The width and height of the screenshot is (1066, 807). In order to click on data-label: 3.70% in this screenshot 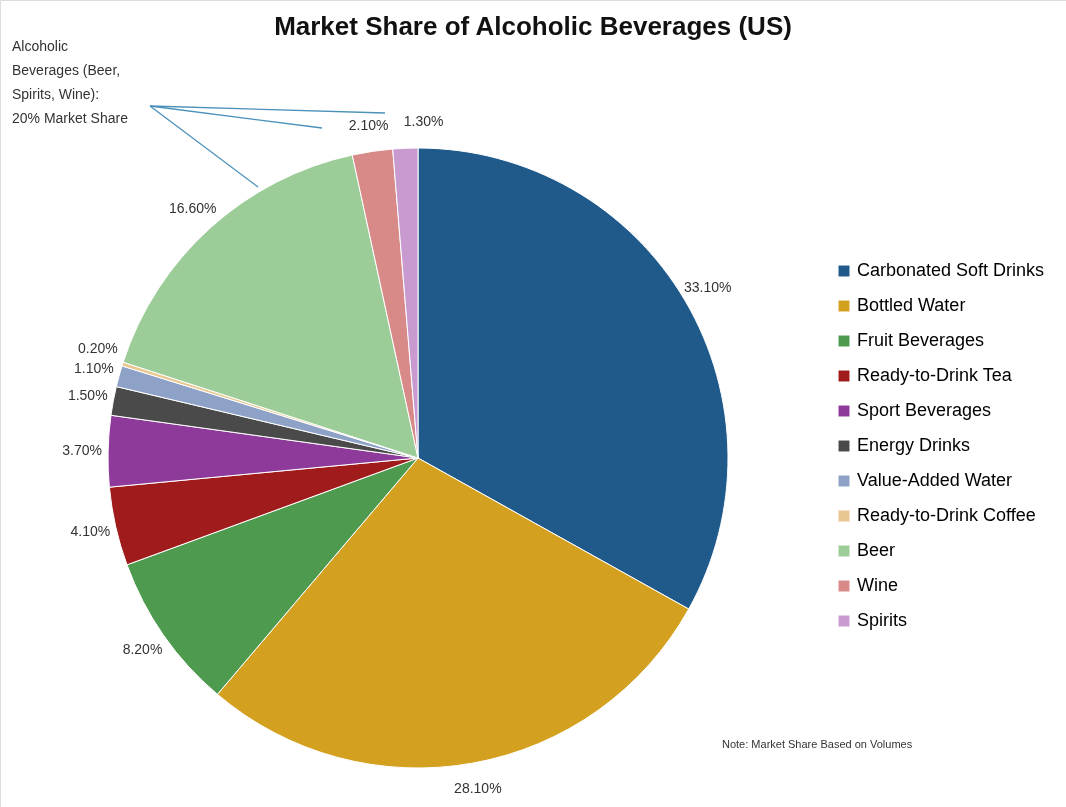, I will do `click(82, 449)`.